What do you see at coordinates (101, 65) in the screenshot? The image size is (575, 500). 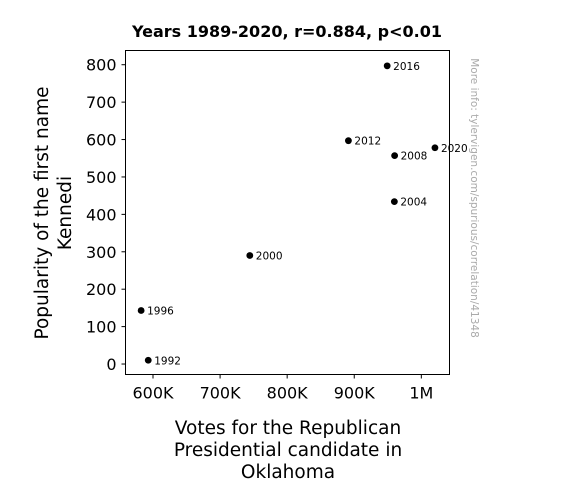 I see `y-tick-label: 800` at bounding box center [101, 65].